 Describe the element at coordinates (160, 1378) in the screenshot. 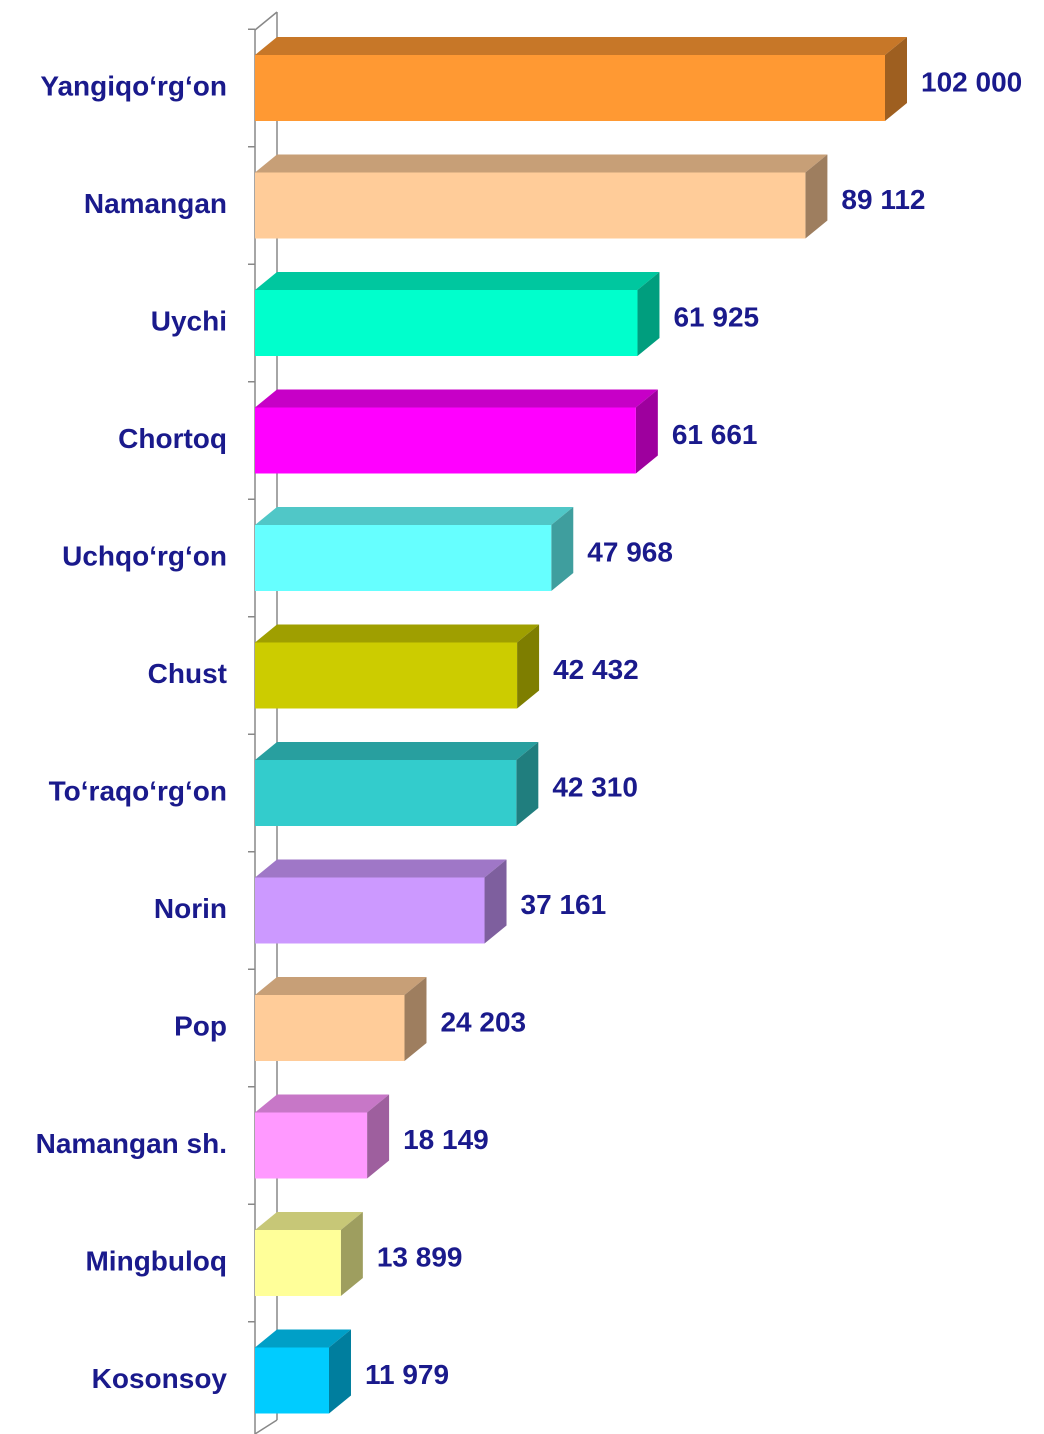

I see `category-label: Kosonsoy` at that location.